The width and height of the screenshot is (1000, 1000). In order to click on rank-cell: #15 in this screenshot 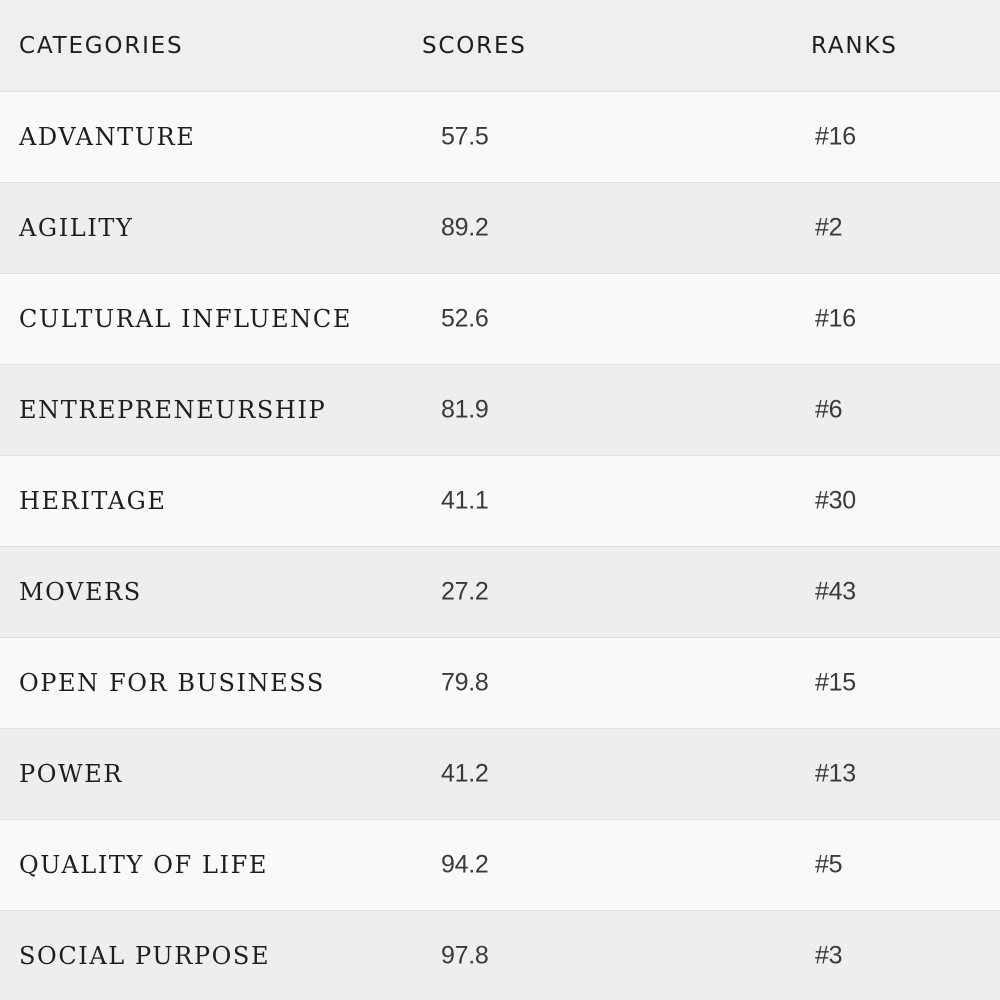, I will do `click(835, 682)`.